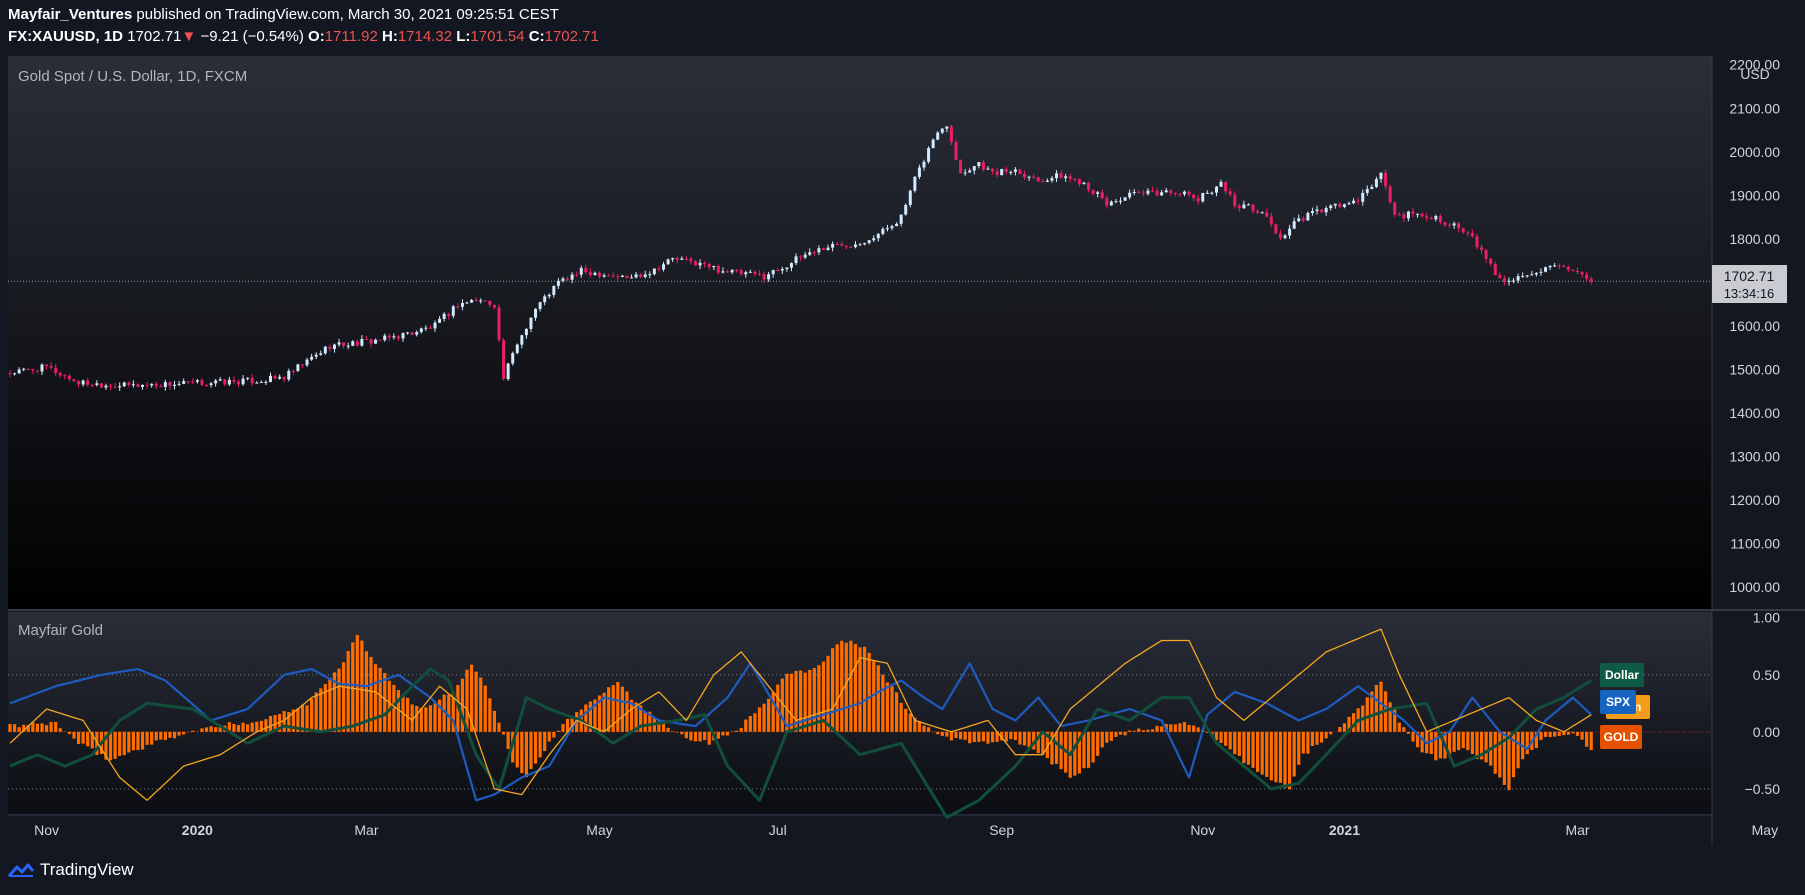 The width and height of the screenshot is (1805, 895). What do you see at coordinates (1622, 675) in the screenshot?
I see `badge-dollar: Dollar` at bounding box center [1622, 675].